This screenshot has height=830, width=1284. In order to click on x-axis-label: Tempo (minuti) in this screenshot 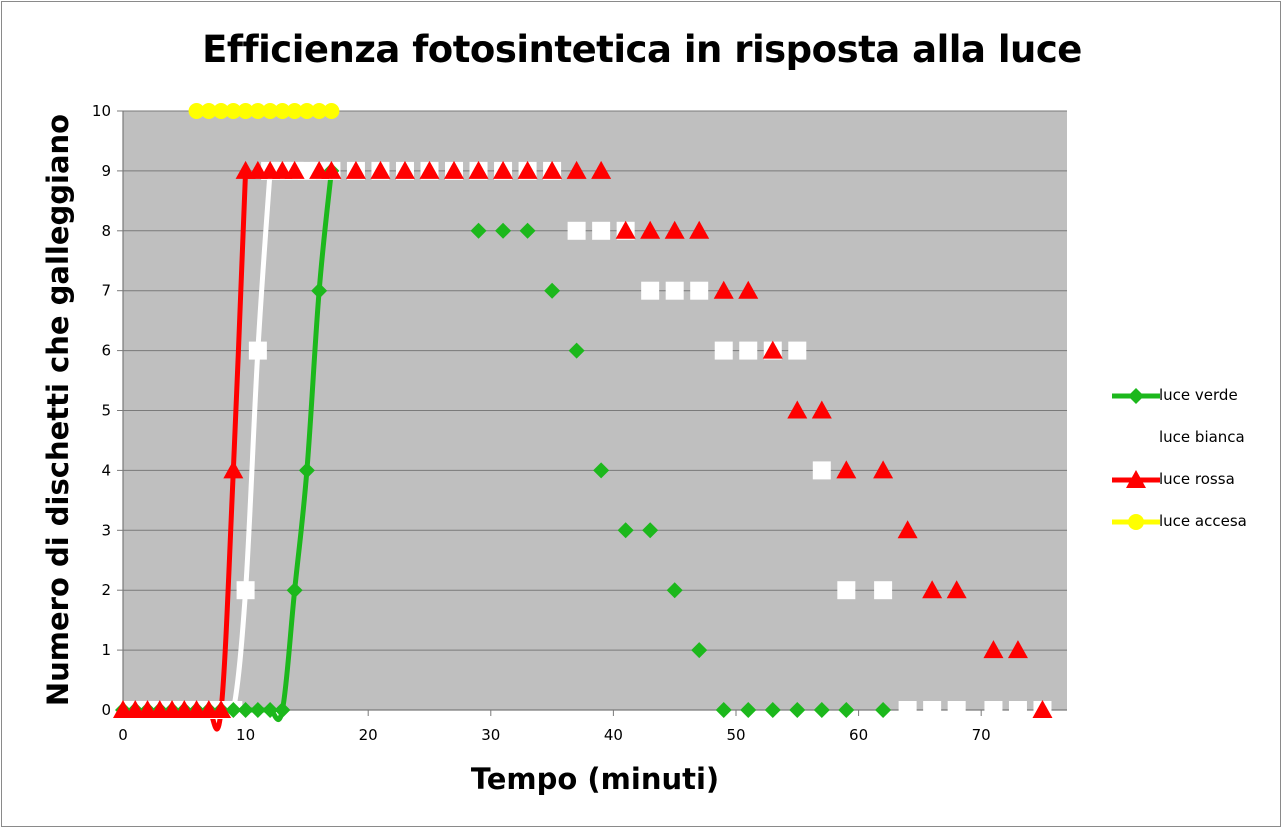, I will do `click(595, 779)`.